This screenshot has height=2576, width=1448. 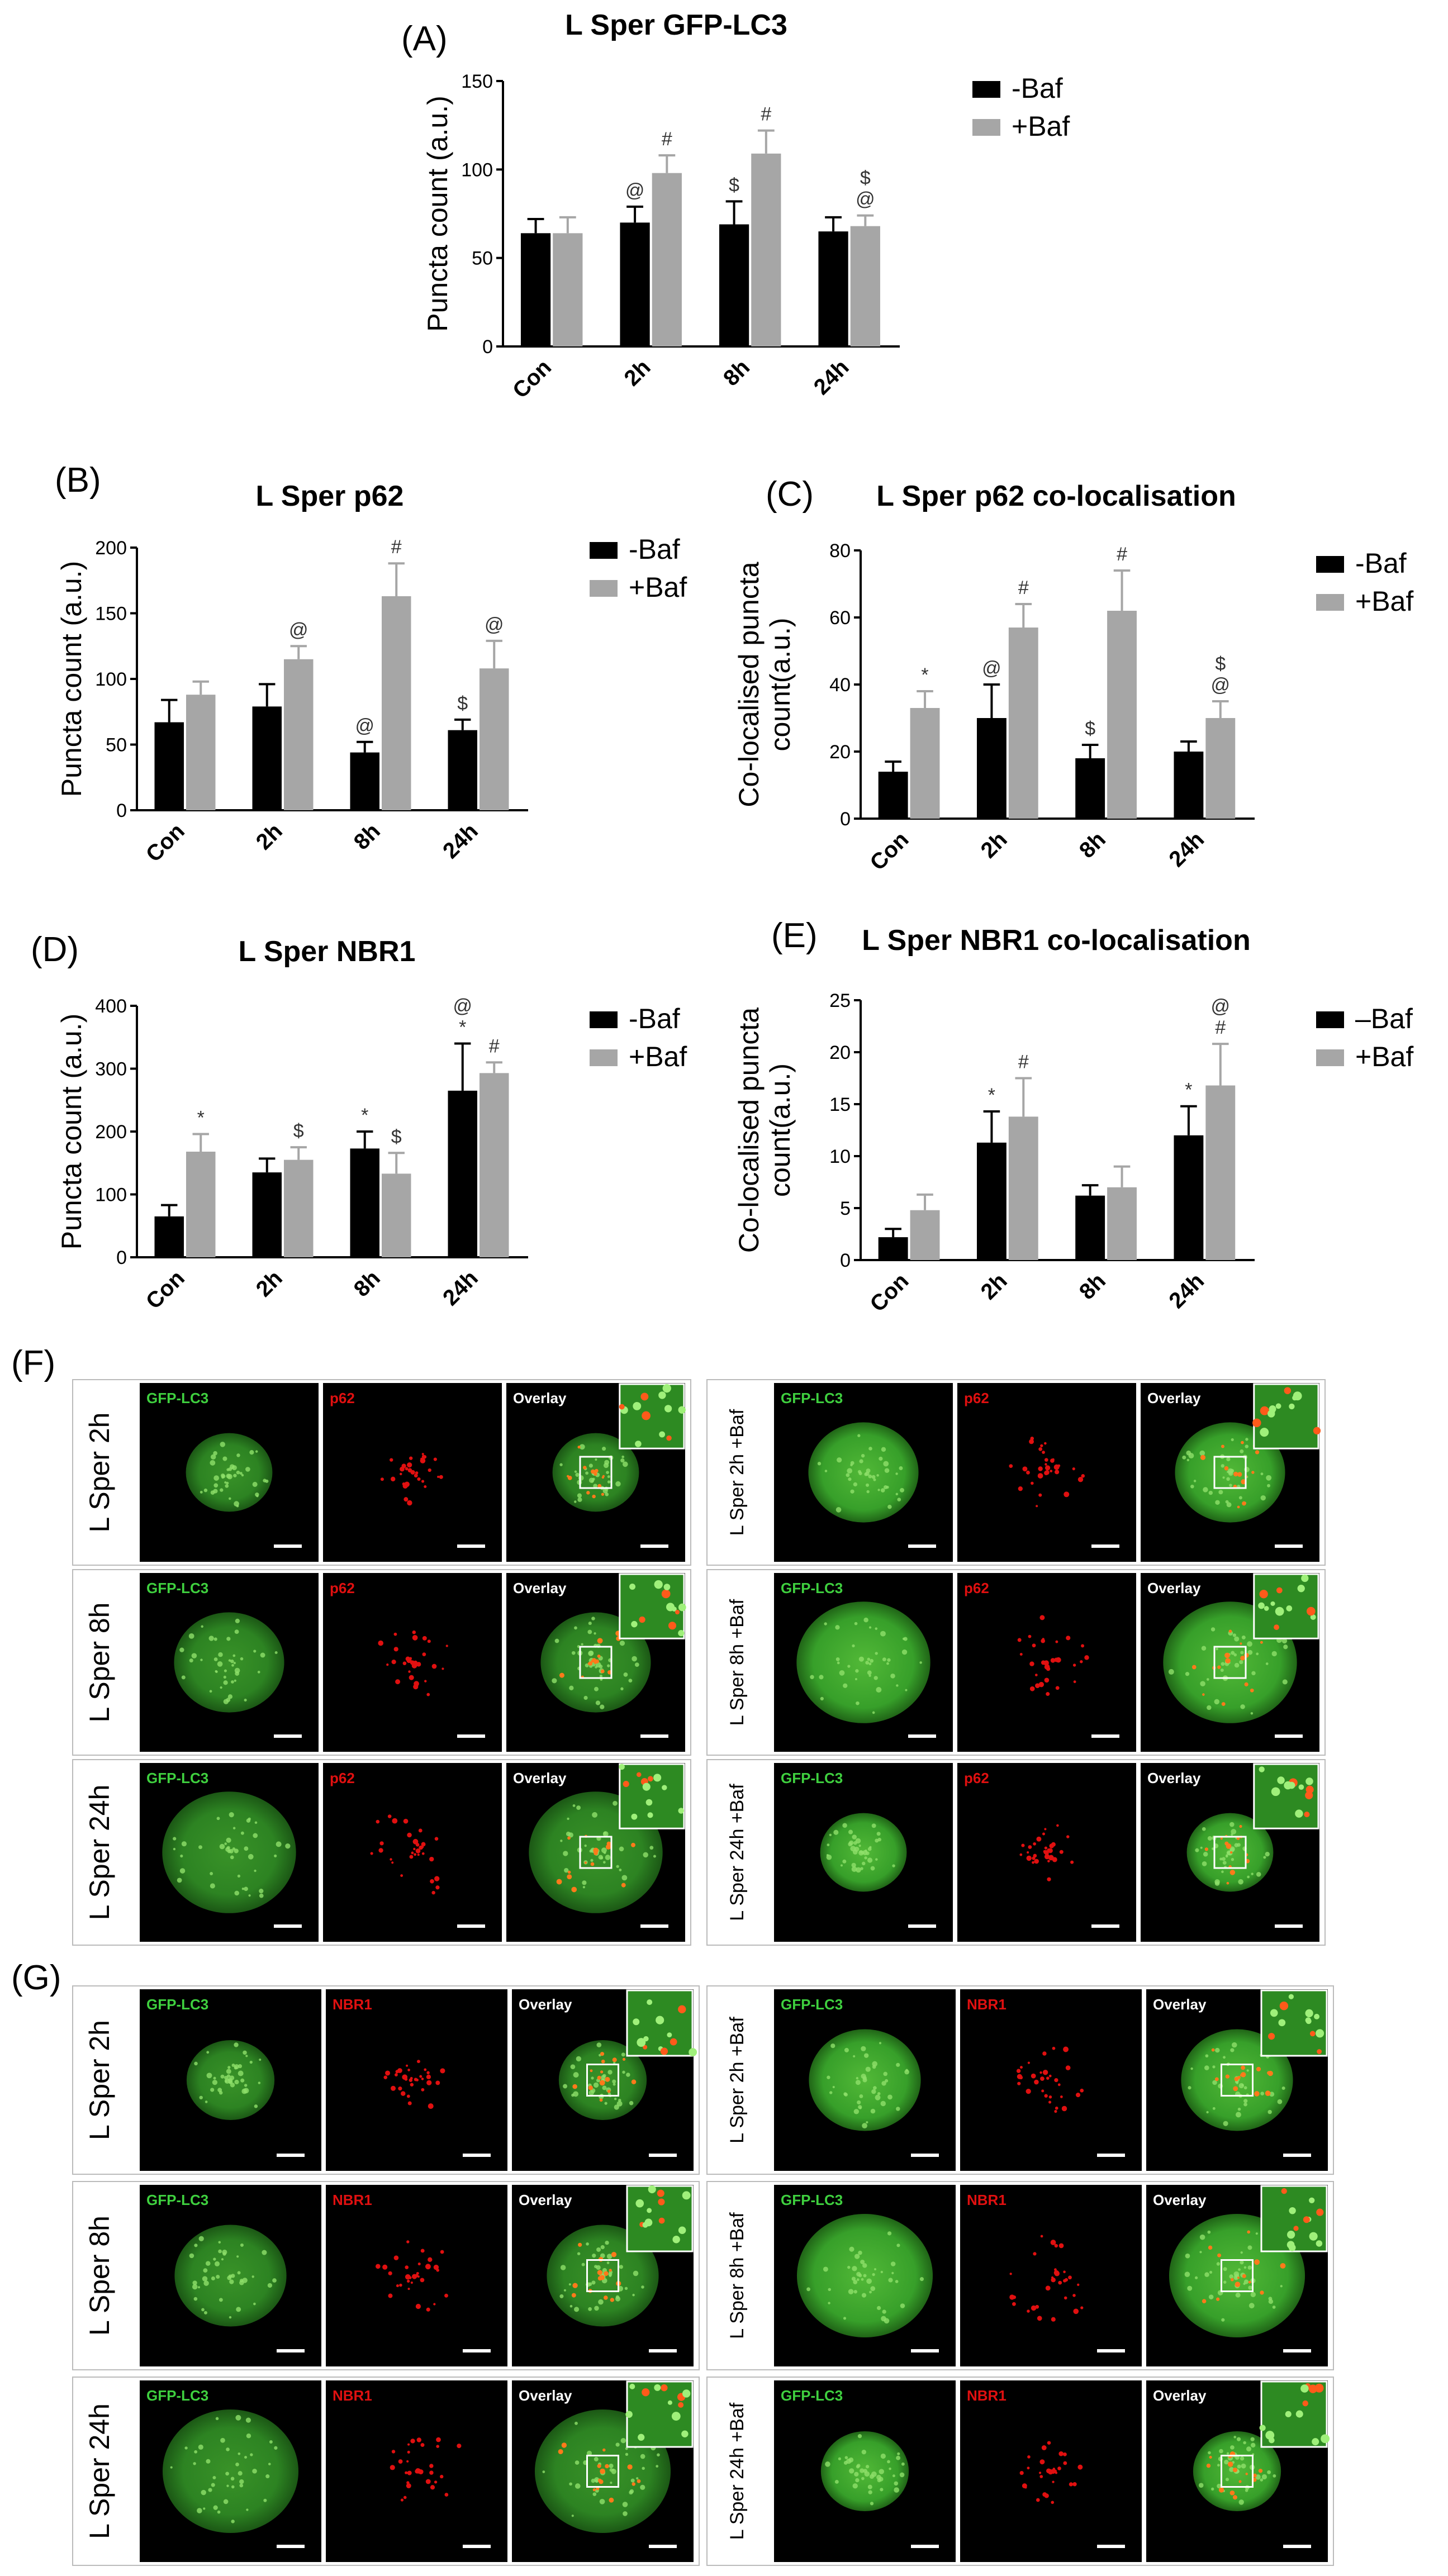 What do you see at coordinates (840, 1001) in the screenshot?
I see `y-tick-label: 25` at bounding box center [840, 1001].